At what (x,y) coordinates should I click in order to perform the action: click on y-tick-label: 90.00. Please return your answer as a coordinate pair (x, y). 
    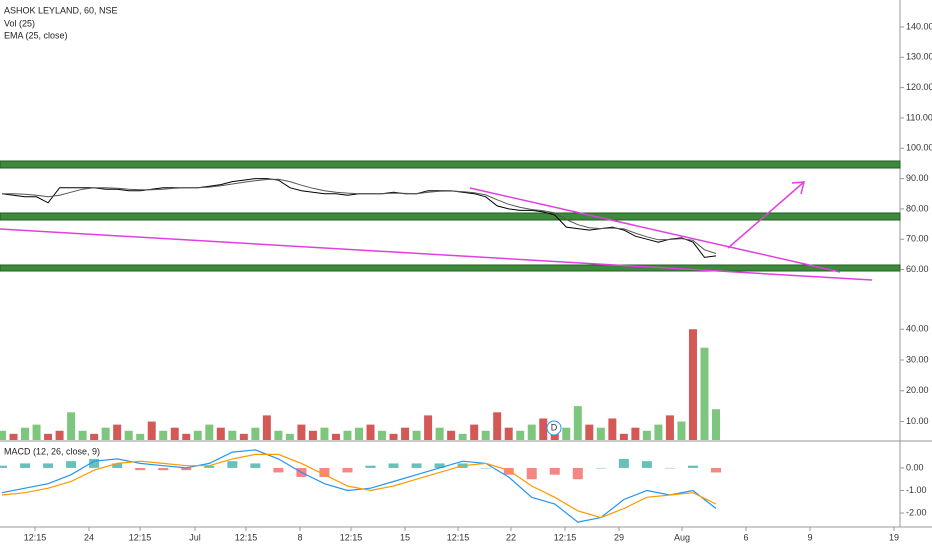
    Looking at the image, I should click on (917, 178).